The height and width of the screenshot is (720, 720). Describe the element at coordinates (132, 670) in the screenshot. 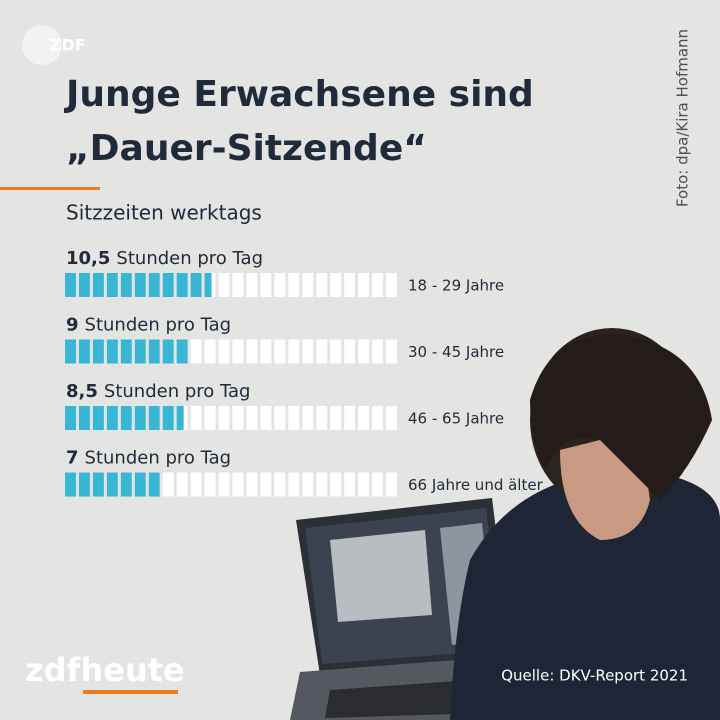

I see `brand-heute: heute` at that location.